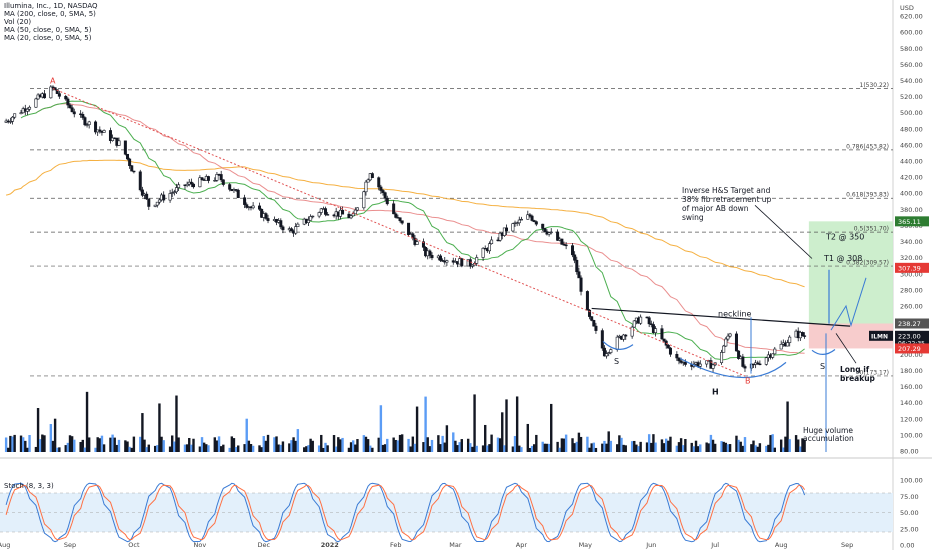 The width and height of the screenshot is (932, 550). Describe the element at coordinates (50, 14) in the screenshot. I see `legend-ma200: MA (200, close, 0, SMA, 5)` at that location.